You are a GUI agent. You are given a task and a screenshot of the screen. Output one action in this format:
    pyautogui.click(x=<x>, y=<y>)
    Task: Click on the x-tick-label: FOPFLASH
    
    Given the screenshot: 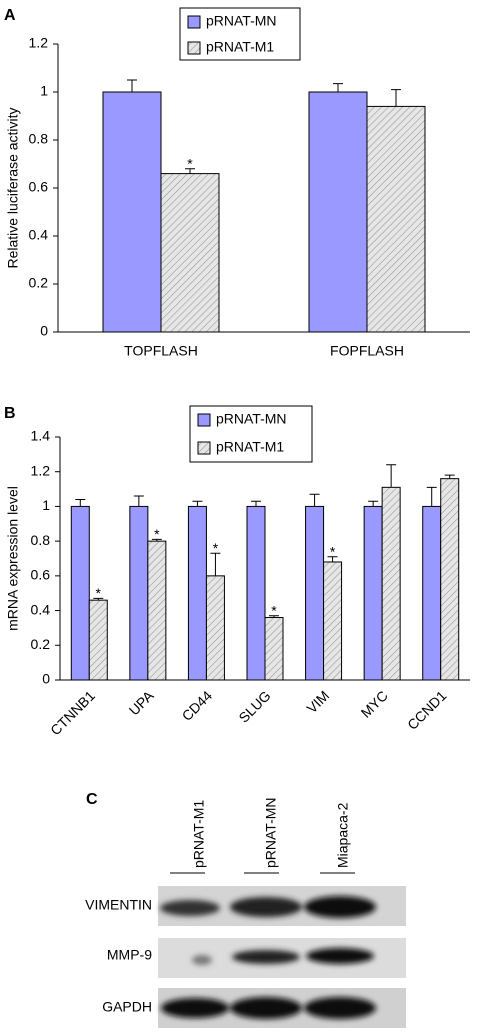 What is the action you would take?
    pyautogui.click(x=367, y=351)
    